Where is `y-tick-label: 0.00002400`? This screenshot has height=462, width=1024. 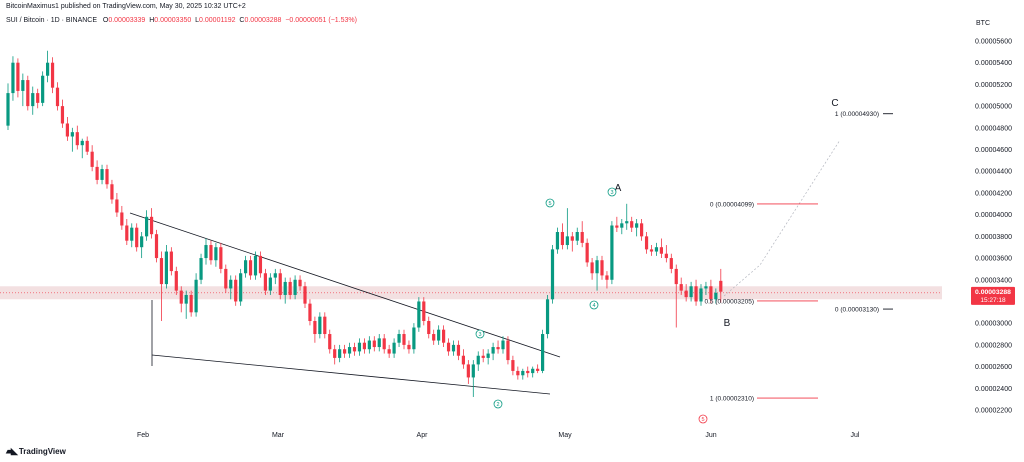
y-tick-label: 0.00002400 is located at coordinates (993, 389).